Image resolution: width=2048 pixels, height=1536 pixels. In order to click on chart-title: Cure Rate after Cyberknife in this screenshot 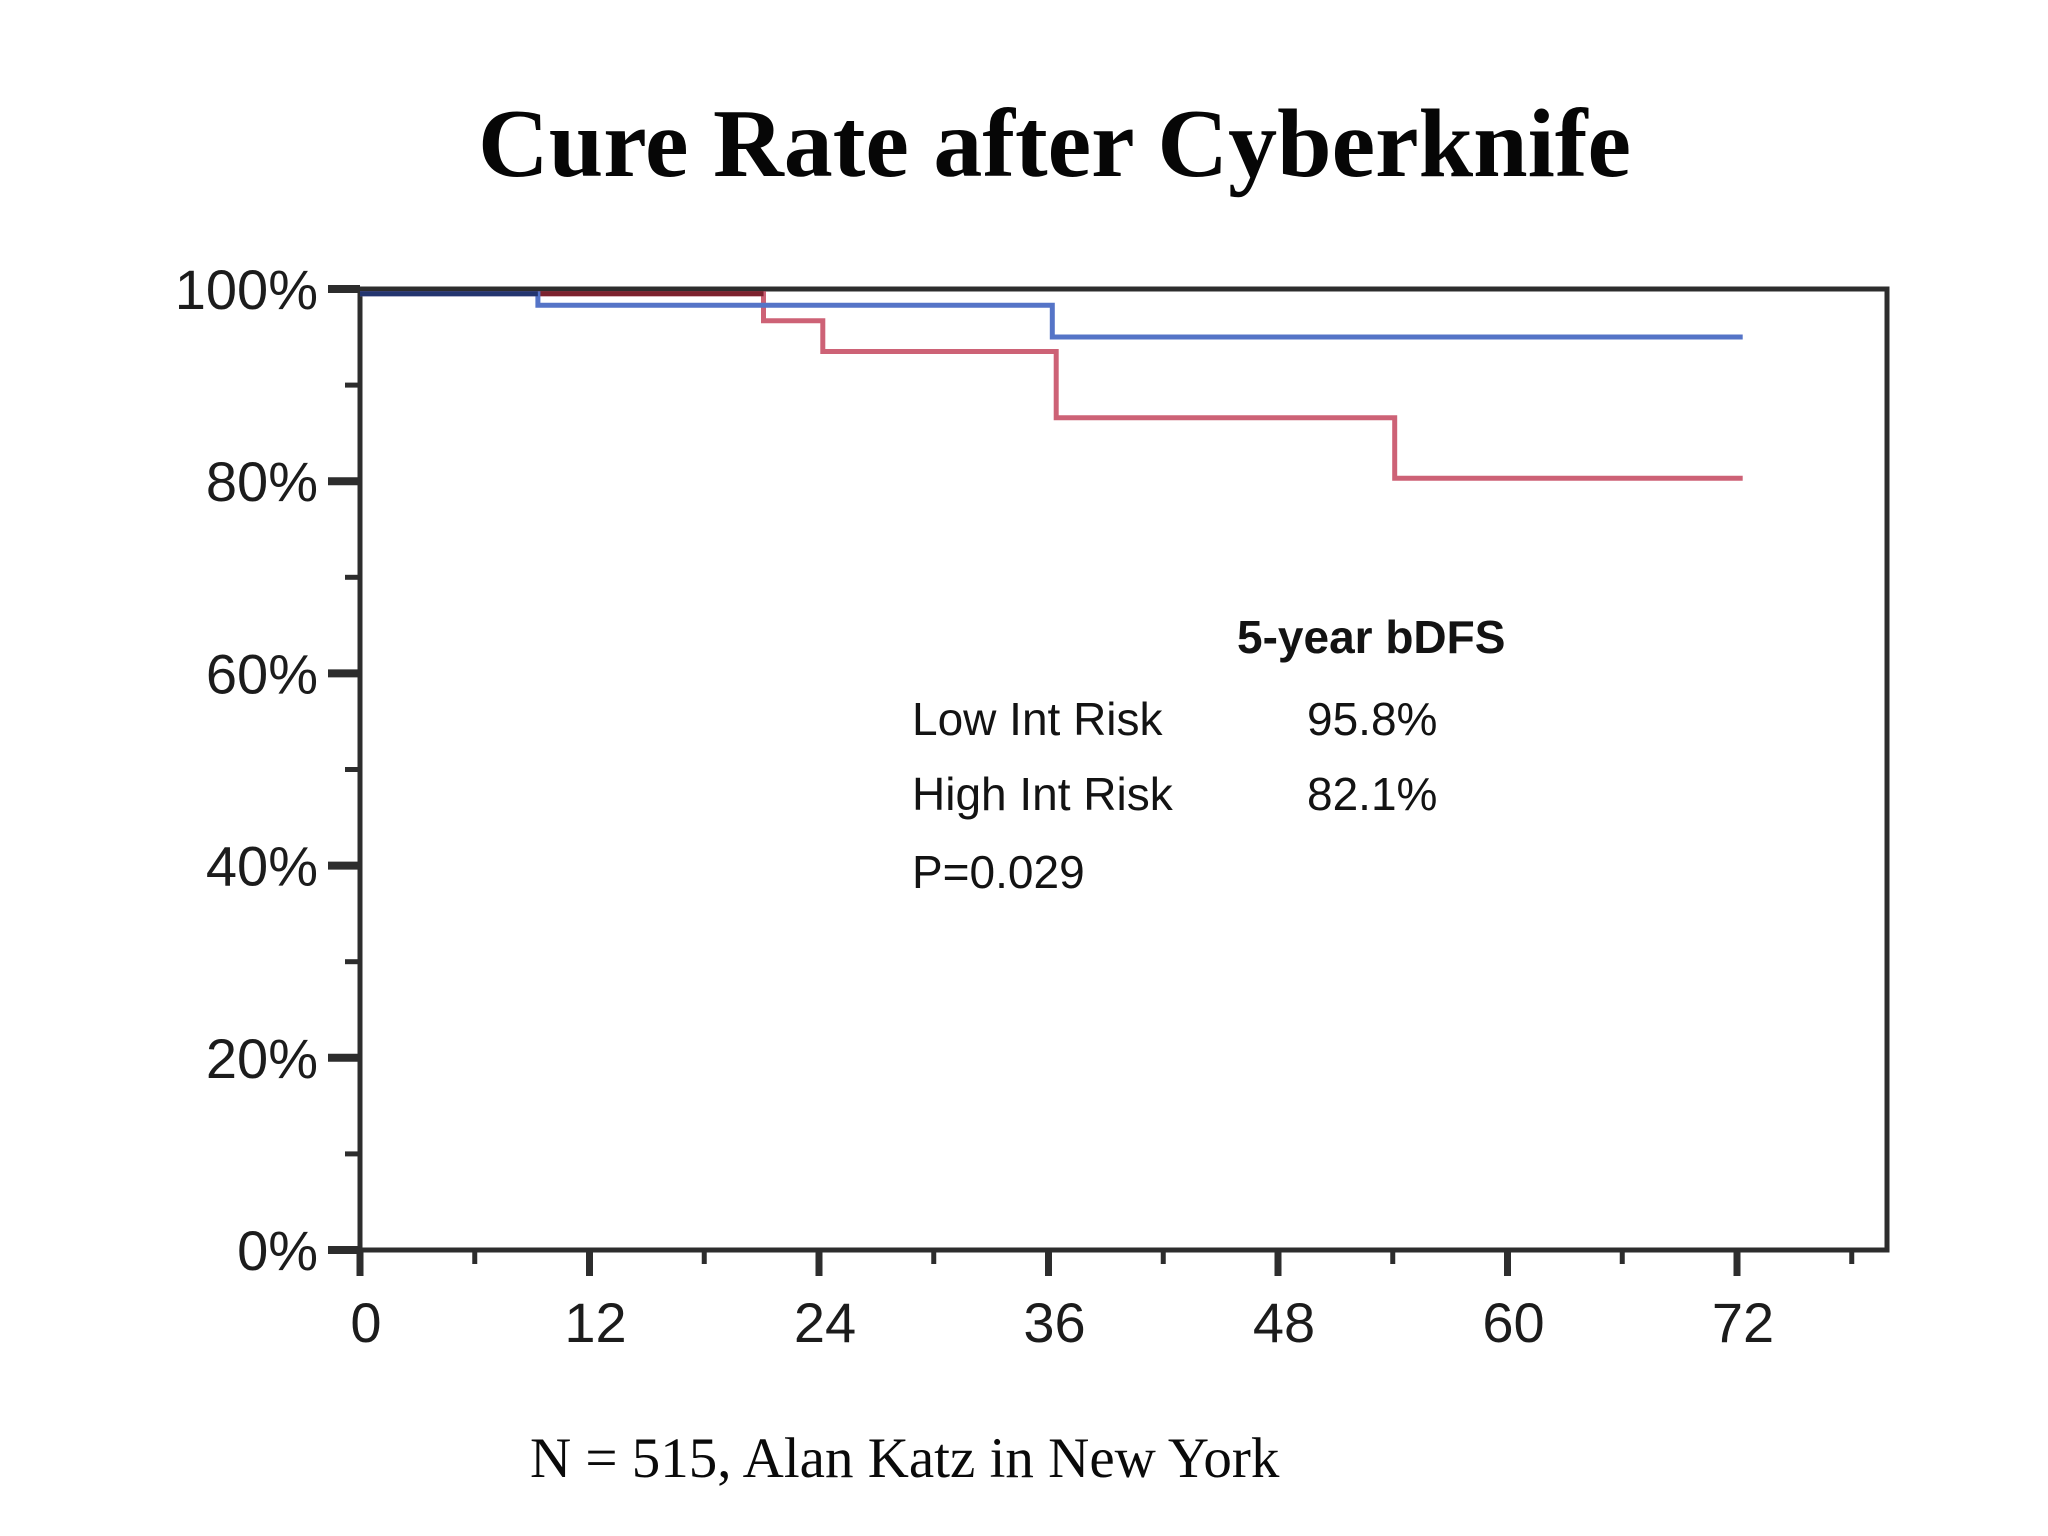, I will do `click(1055, 144)`.